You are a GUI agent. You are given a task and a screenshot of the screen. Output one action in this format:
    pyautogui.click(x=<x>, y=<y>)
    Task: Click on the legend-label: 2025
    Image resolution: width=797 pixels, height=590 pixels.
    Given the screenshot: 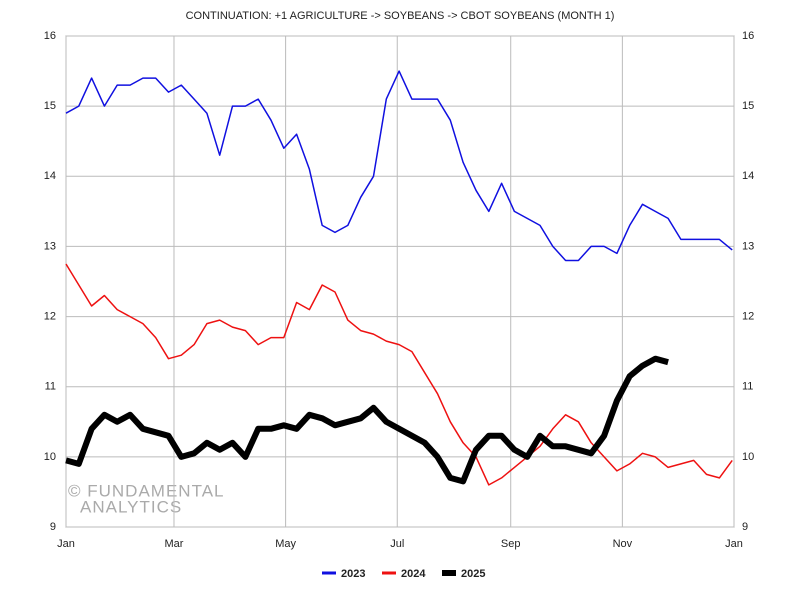 What is the action you would take?
    pyautogui.click(x=473, y=574)
    